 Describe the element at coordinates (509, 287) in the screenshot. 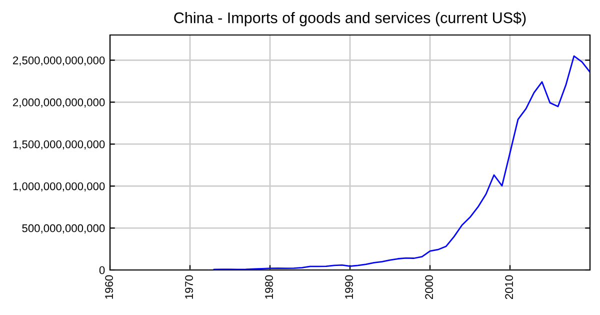

I see `x-tick-label: 2010` at that location.